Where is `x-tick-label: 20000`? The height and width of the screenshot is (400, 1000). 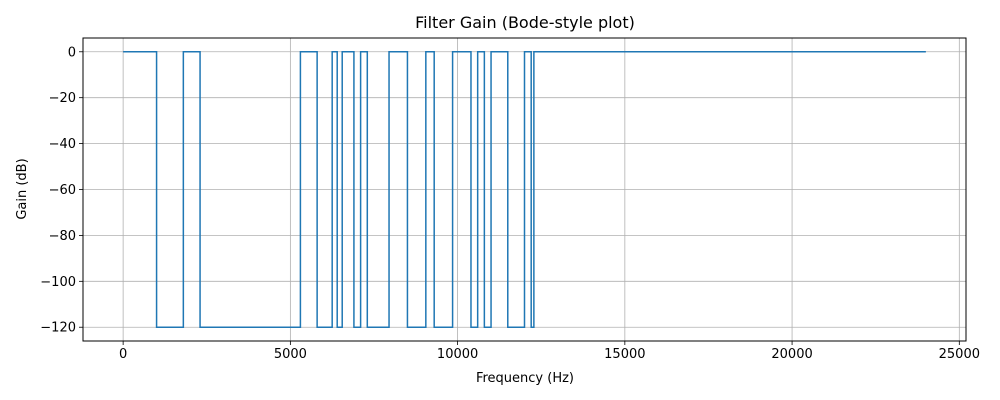 x-tick-label: 20000 is located at coordinates (791, 354).